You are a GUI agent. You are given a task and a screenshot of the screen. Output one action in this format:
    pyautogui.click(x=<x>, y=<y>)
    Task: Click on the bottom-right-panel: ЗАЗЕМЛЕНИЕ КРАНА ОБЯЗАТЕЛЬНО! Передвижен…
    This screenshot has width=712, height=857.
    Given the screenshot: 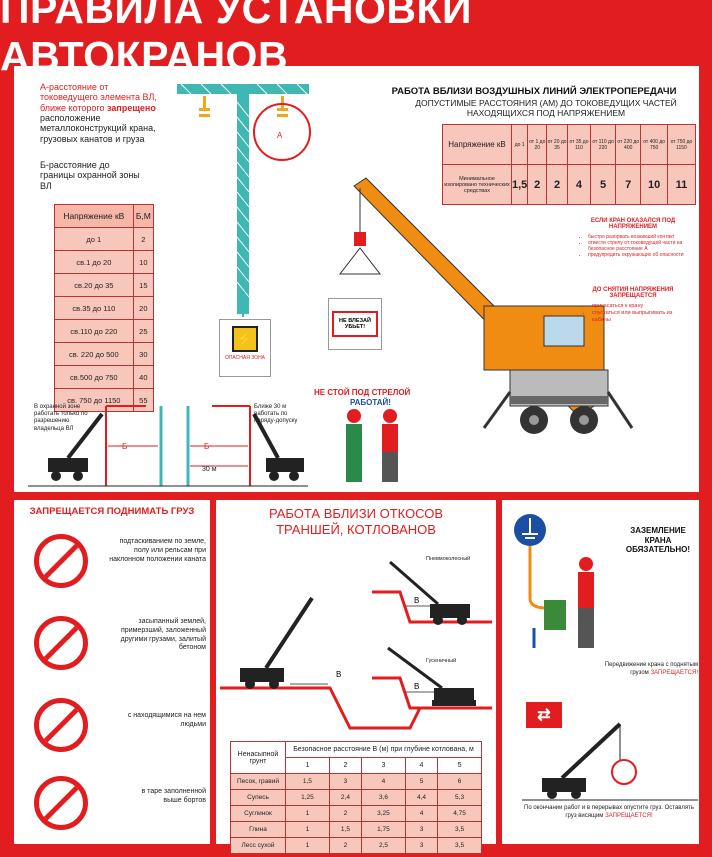 What is the action you would take?
    pyautogui.click(x=600, y=672)
    